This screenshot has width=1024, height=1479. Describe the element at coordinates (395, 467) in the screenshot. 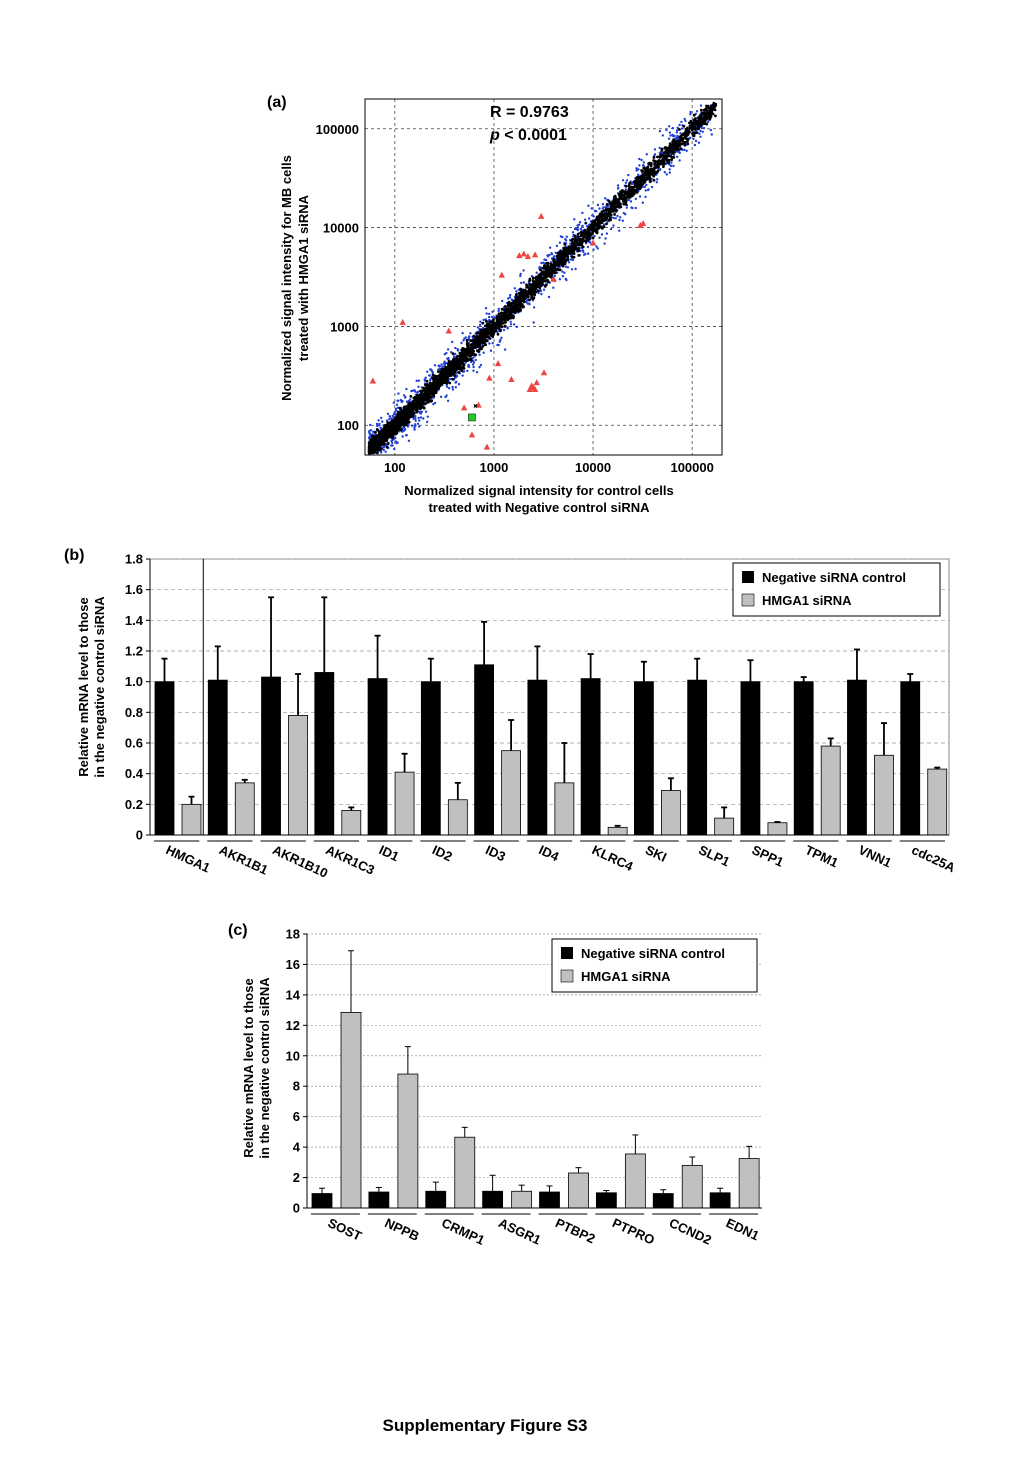

I see `panel-a-x-tick-label: 100` at that location.